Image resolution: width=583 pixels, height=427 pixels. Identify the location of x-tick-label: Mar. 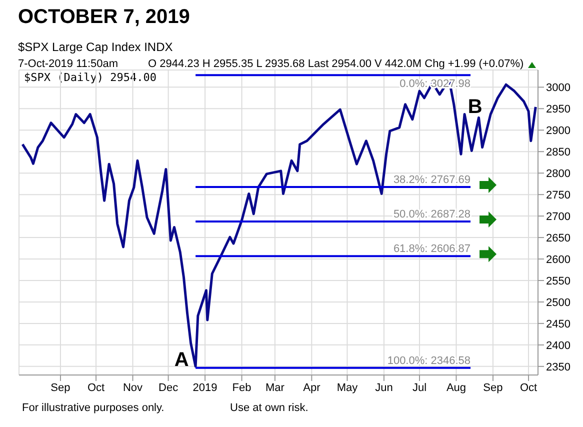
(275, 388).